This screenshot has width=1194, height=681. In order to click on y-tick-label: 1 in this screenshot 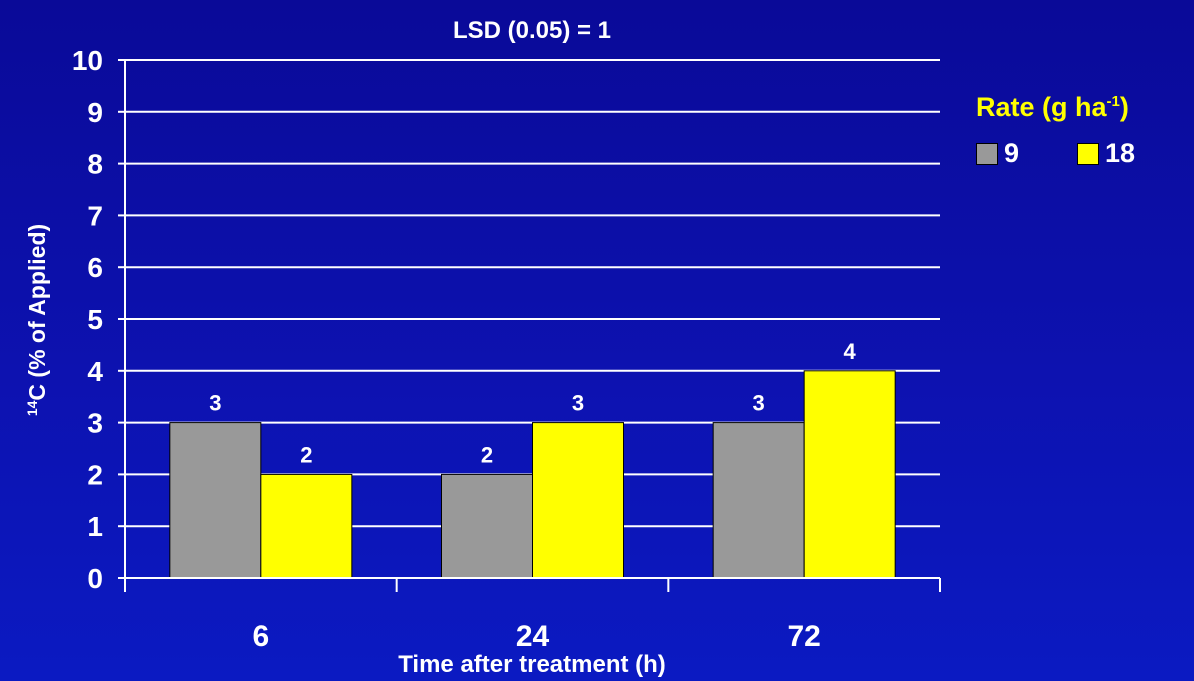, I will do `click(95, 526)`.